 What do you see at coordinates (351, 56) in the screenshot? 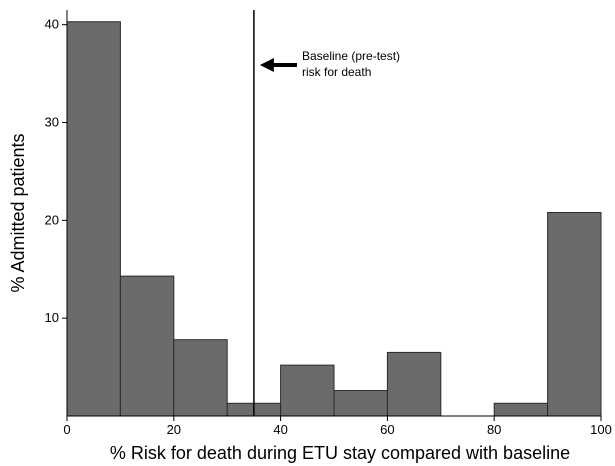
I see `baseline-annotation-line-1: Baseline (pre-test)` at bounding box center [351, 56].